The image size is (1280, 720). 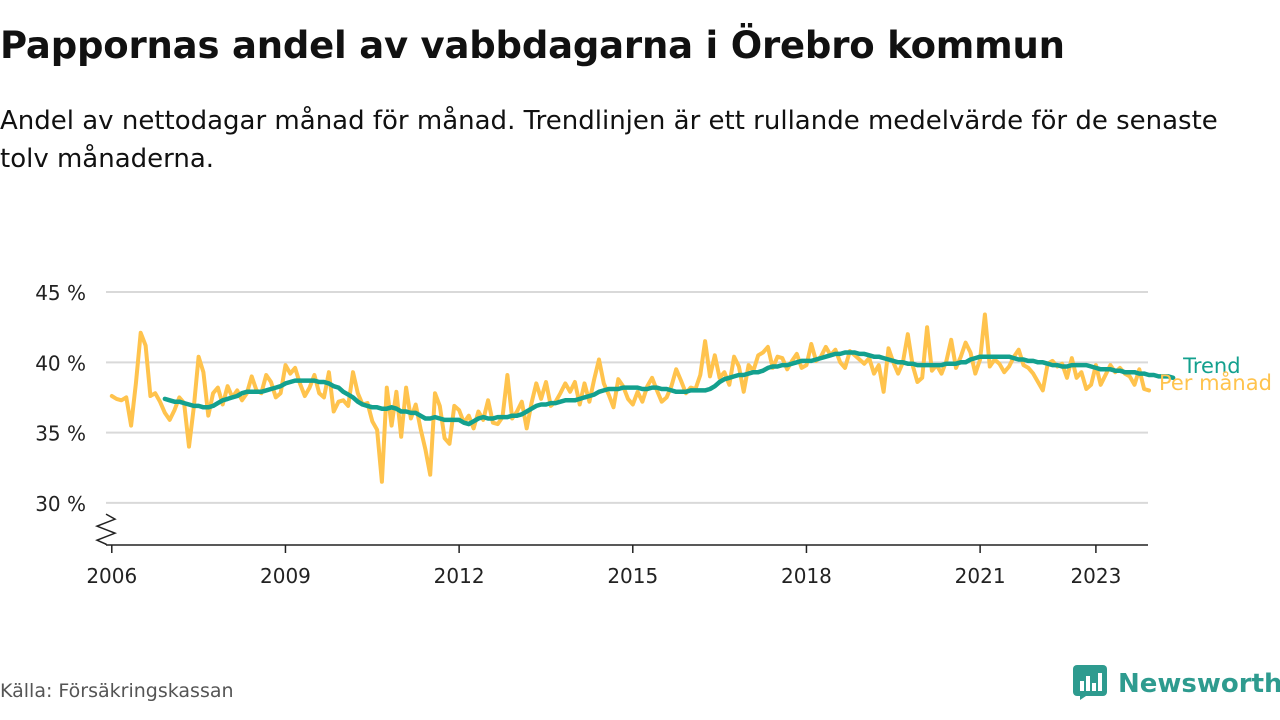 What do you see at coordinates (1211, 366) in the screenshot?
I see `series-label: Trend` at bounding box center [1211, 366].